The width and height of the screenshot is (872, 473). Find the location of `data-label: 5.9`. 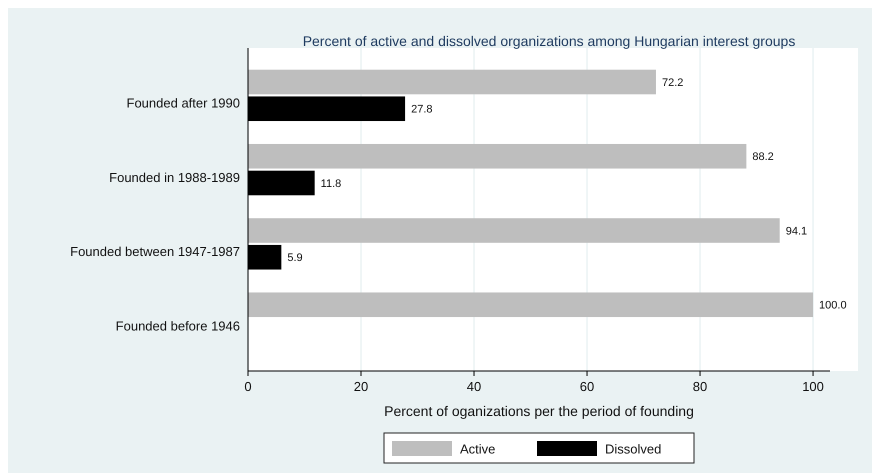

data-label: 5.9 is located at coordinates (295, 258).